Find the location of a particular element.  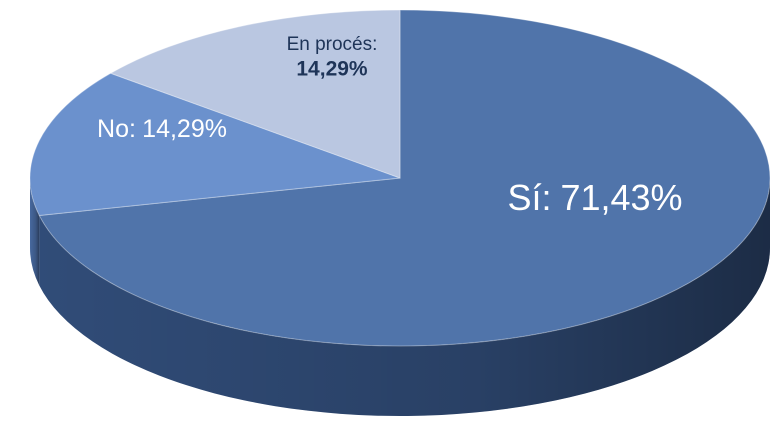

slice-label: Sí: 71,43% is located at coordinates (594, 197).